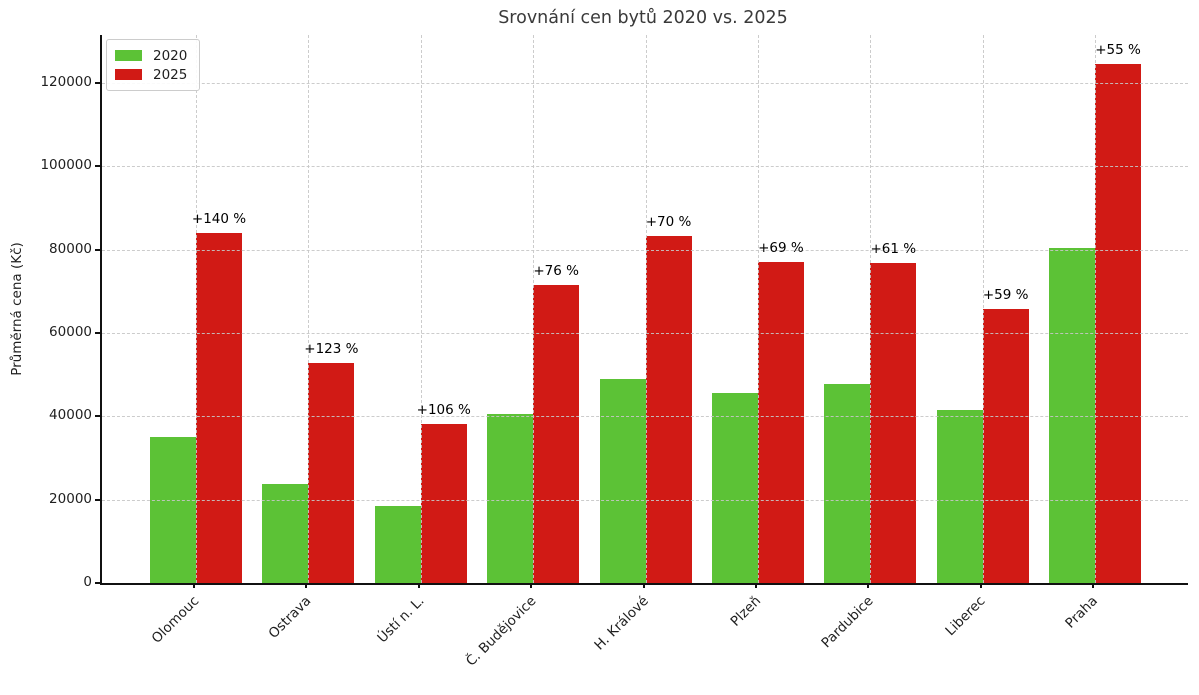 The width and height of the screenshot is (1199, 695). Describe the element at coordinates (983, 309) in the screenshot. I see `gridline-v-liberec` at that location.